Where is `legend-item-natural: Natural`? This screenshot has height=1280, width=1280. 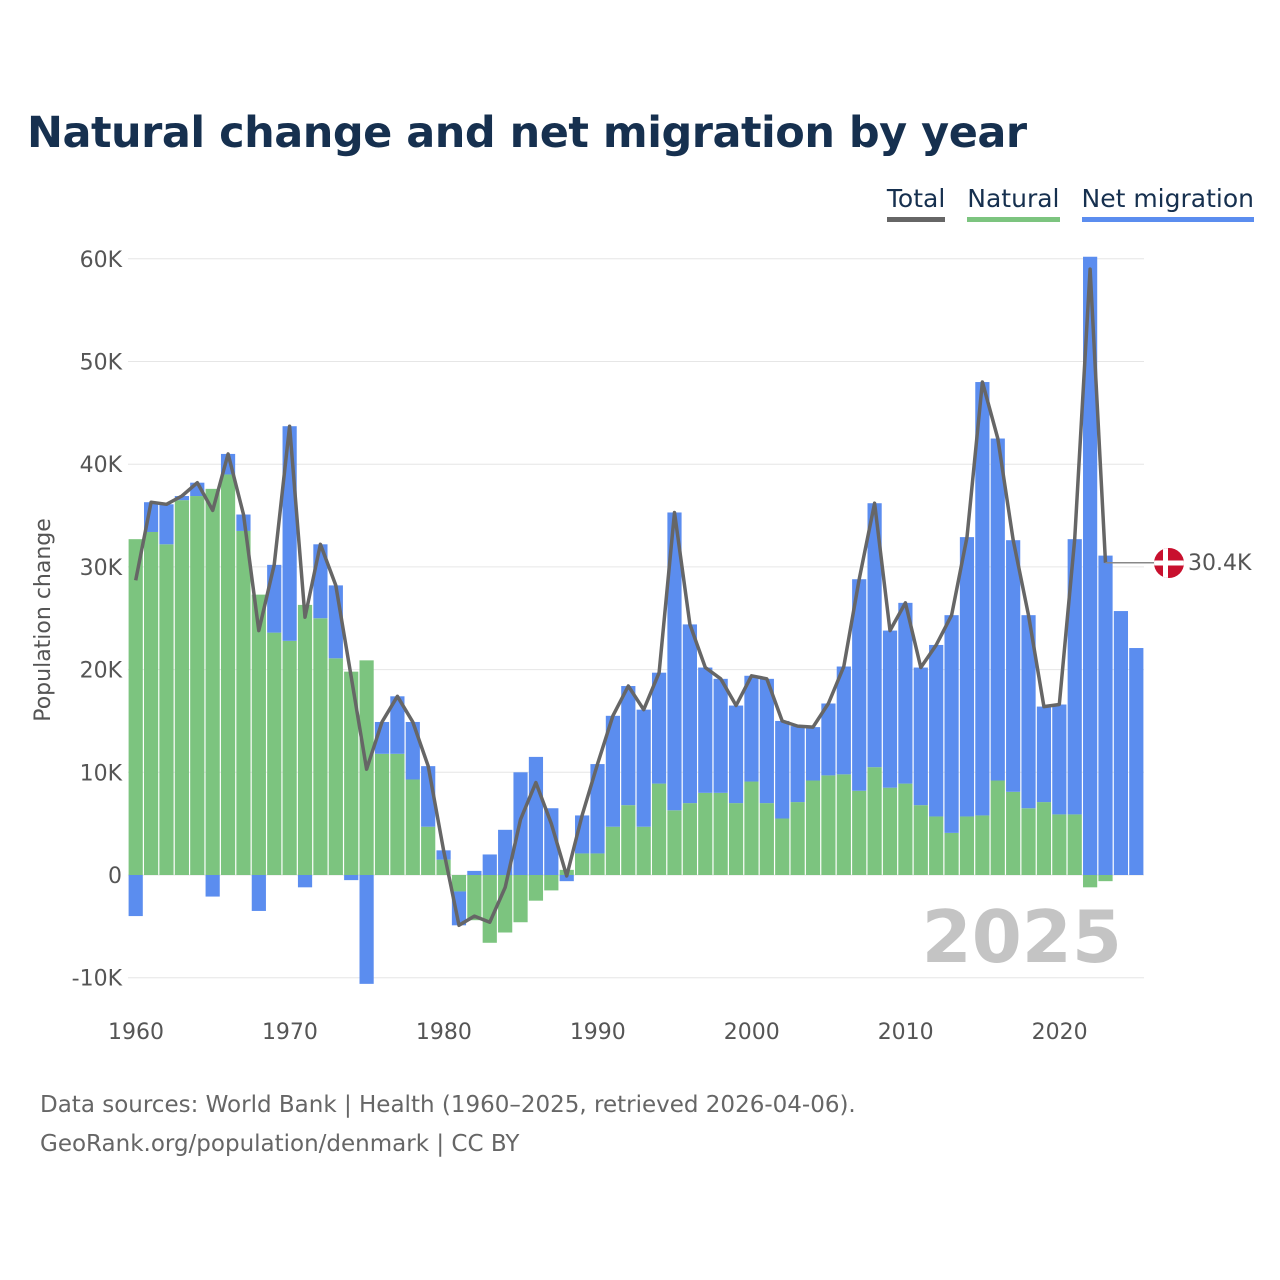 legend-item-natural: Natural is located at coordinates (1013, 203).